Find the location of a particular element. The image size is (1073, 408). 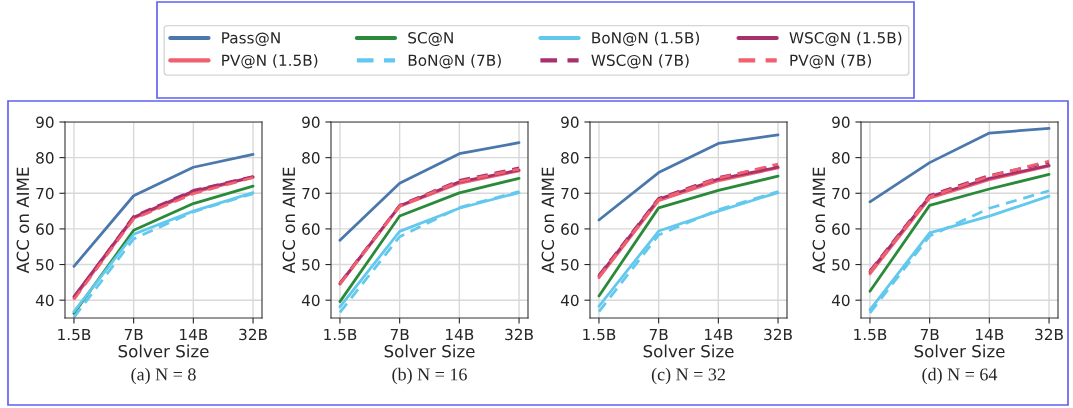

legend-label: PV@N (7B) is located at coordinates (830, 61).